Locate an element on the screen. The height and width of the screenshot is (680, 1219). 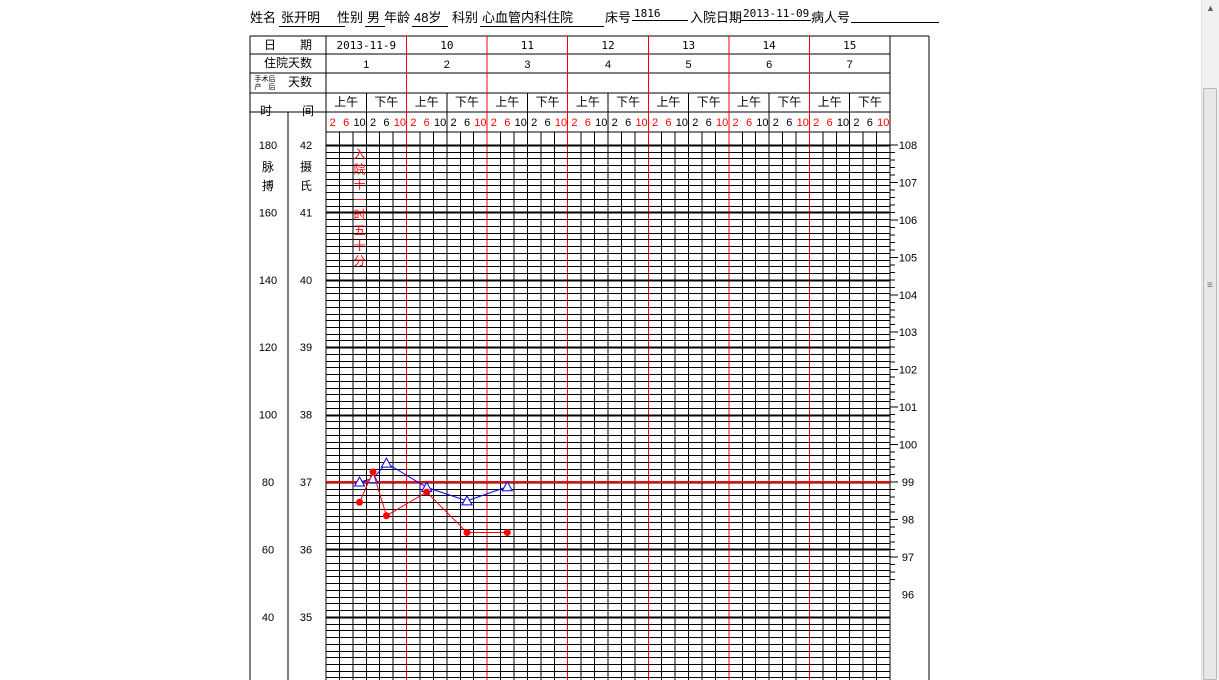
right-tick-label: 107 is located at coordinates (908, 183).